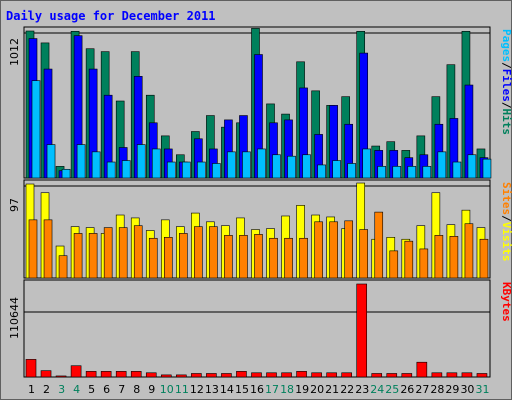  I want to click on x-tick-day-19: 19, so click(302, 389).